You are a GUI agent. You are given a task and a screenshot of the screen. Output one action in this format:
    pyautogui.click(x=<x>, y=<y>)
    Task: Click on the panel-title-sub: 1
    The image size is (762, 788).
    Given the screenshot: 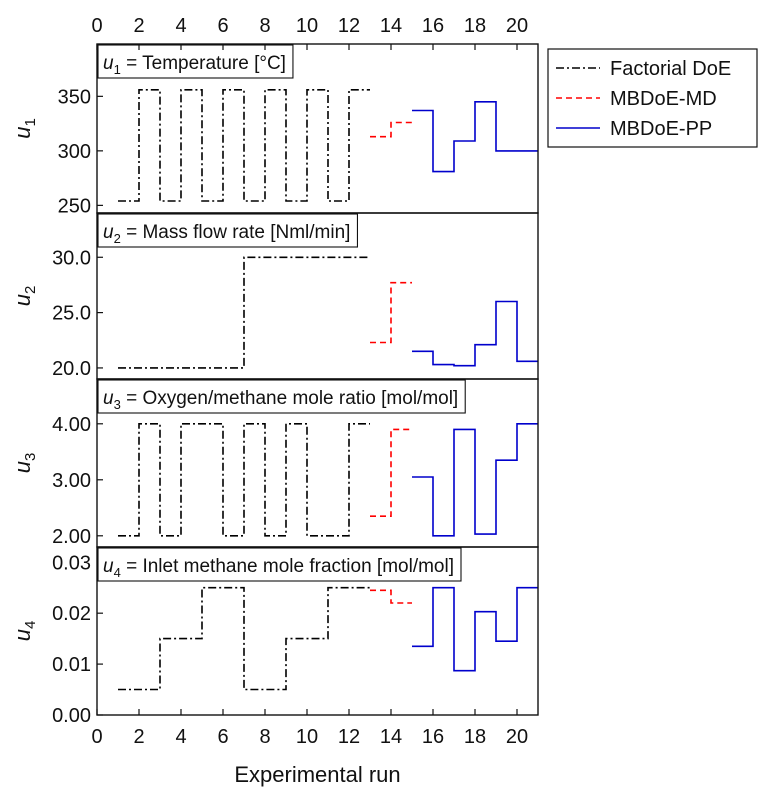 What is the action you would take?
    pyautogui.click(x=117, y=69)
    